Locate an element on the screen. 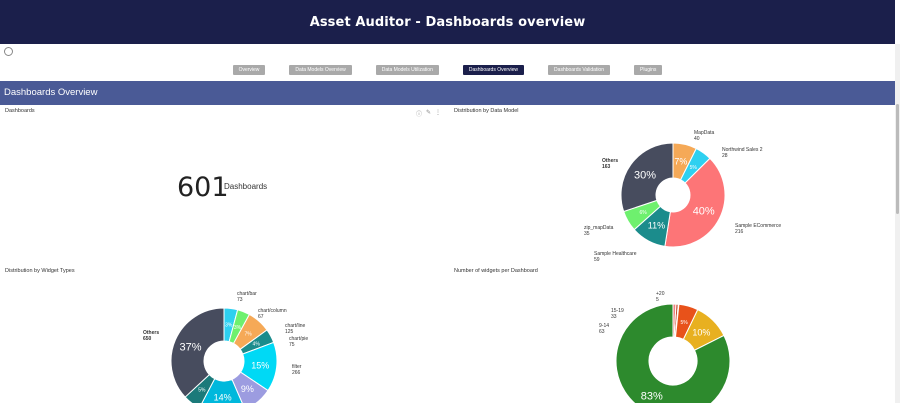 This screenshot has width=900, height=403. slice-pct-0-4: 6% is located at coordinates (644, 213).